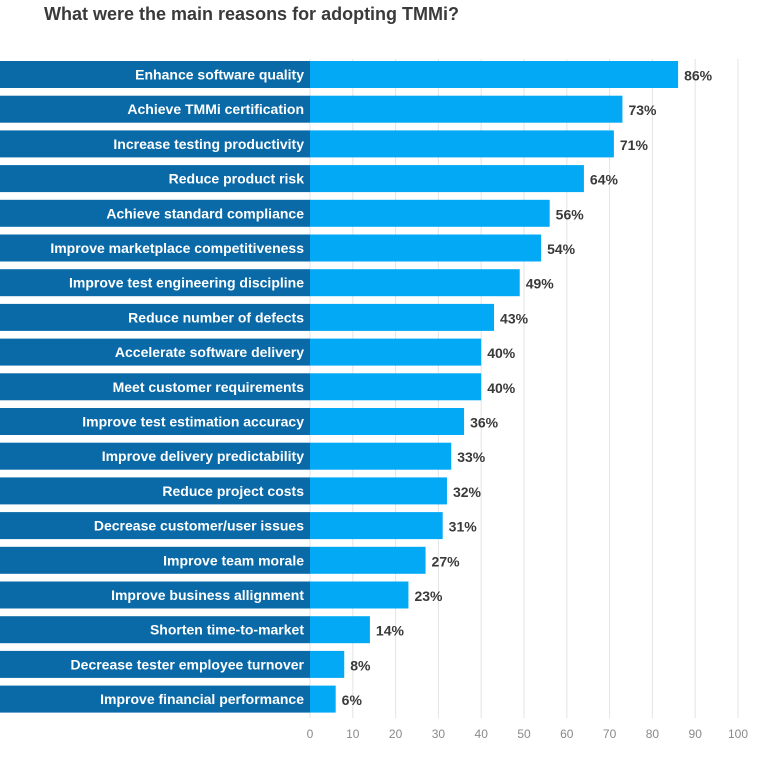 The height and width of the screenshot is (762, 768). I want to click on category-label: Improve financial performance, so click(202, 699).